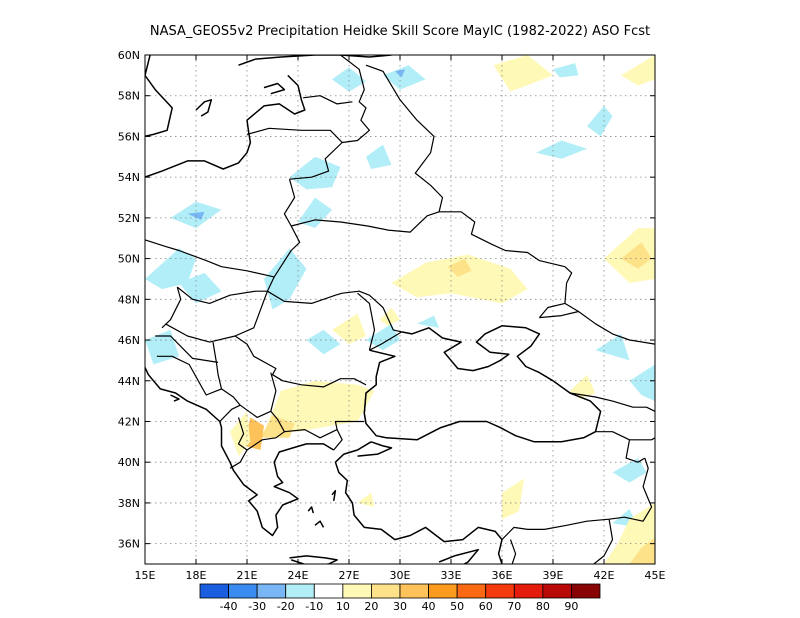 The height and width of the screenshot is (618, 800). I want to click on lat-tick-label: 60N, so click(129, 55).